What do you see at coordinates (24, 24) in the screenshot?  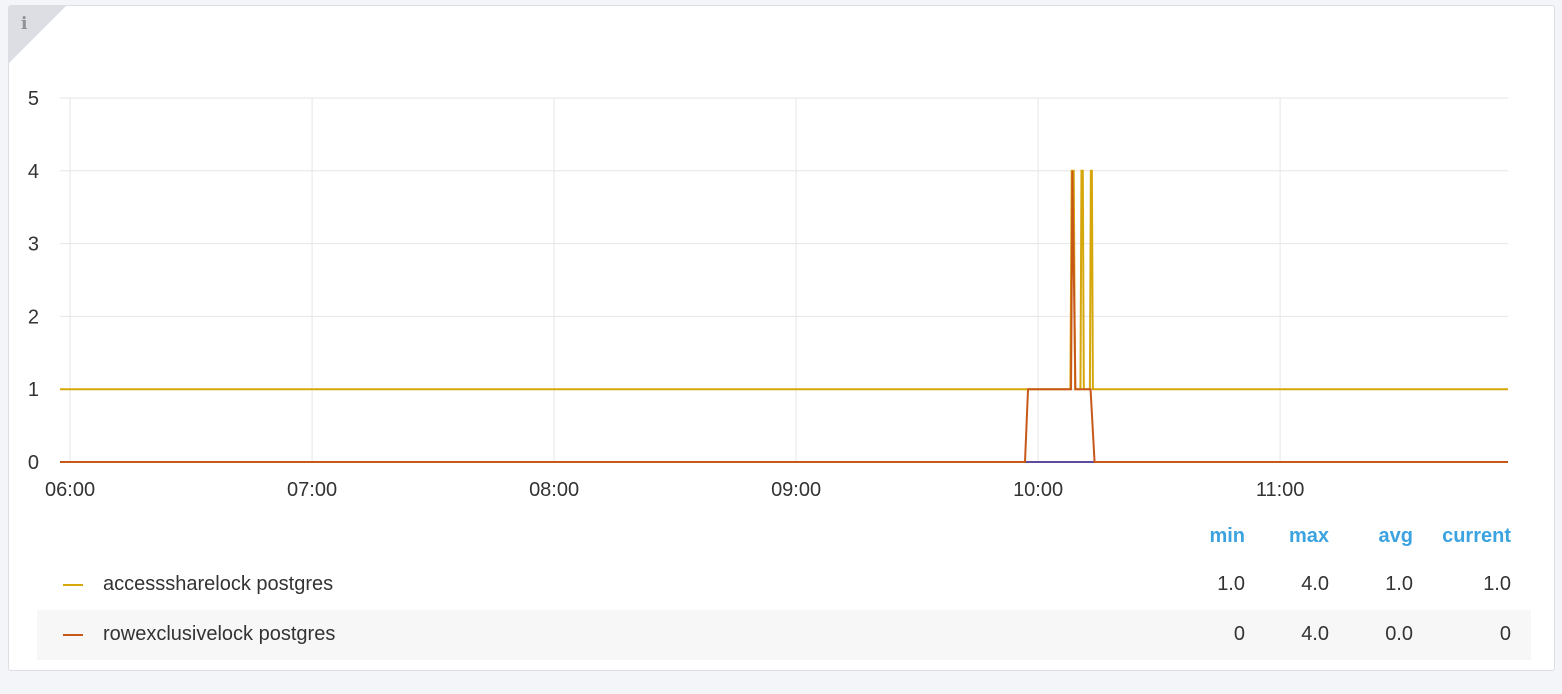 I see `info-icon: i` at bounding box center [24, 24].